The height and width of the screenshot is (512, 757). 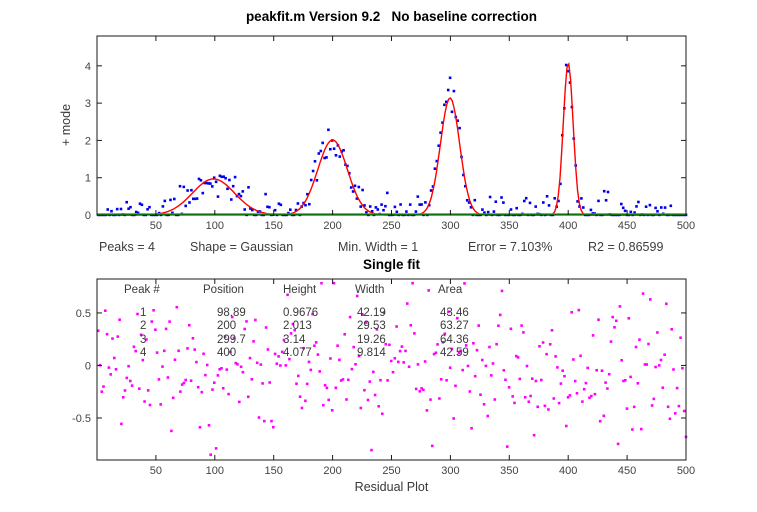 I want to click on peak-table-header-cell: Height, so click(x=300, y=290).